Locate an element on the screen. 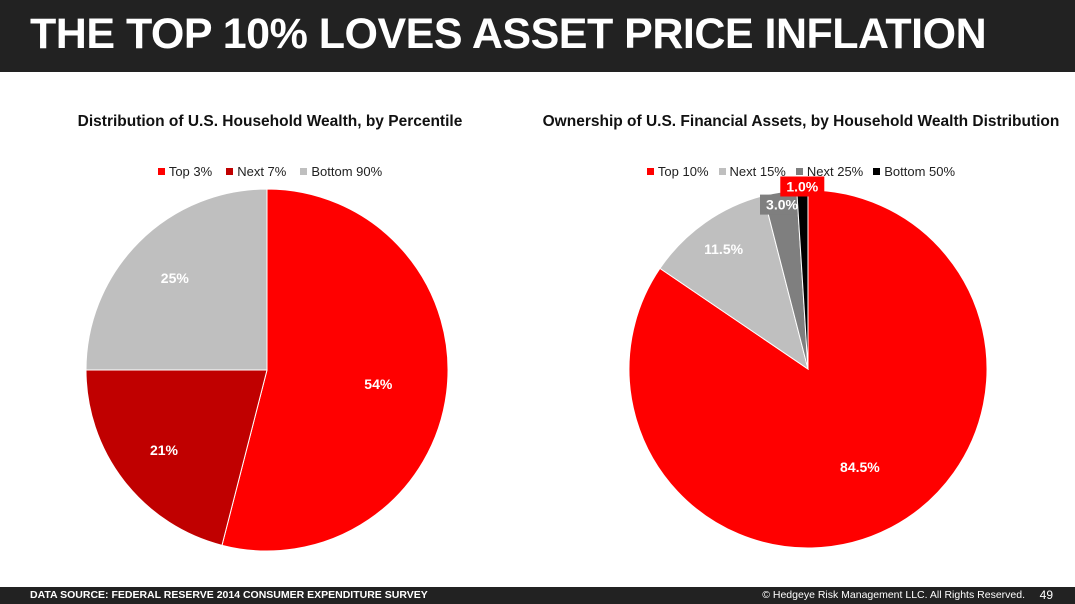  data-label: 11.5% is located at coordinates (723, 249).